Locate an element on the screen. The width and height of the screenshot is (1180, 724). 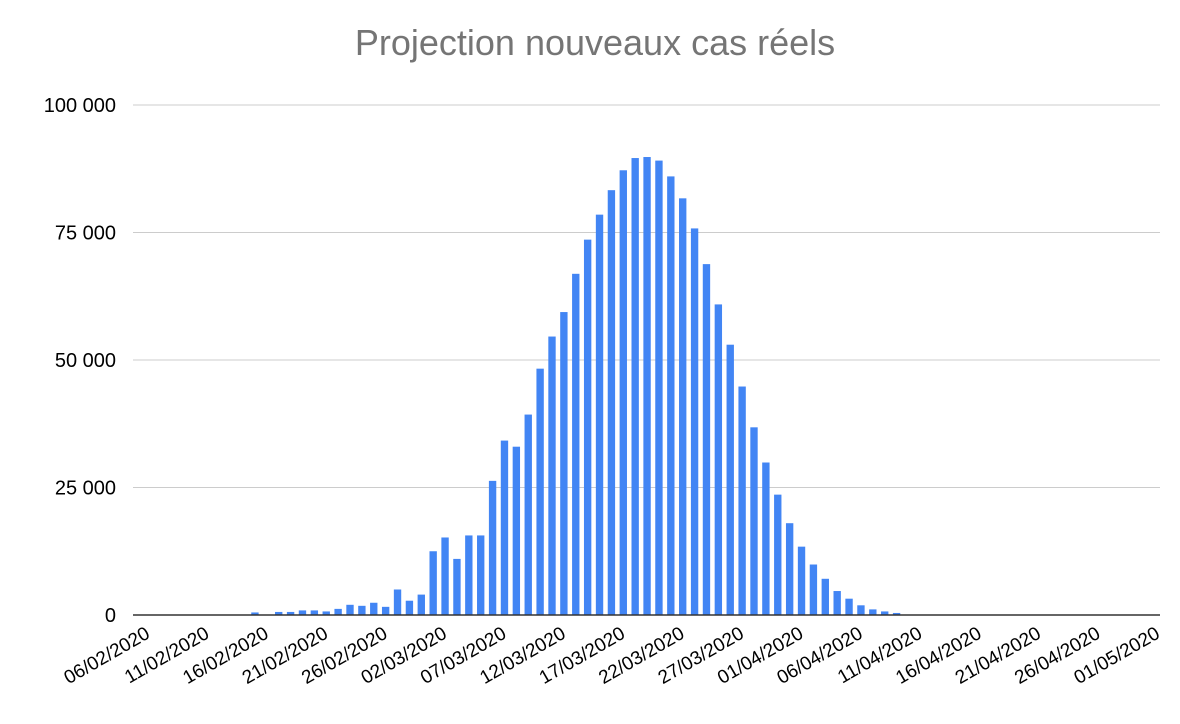
y-tick-label: 75 000 is located at coordinates (85, 234).